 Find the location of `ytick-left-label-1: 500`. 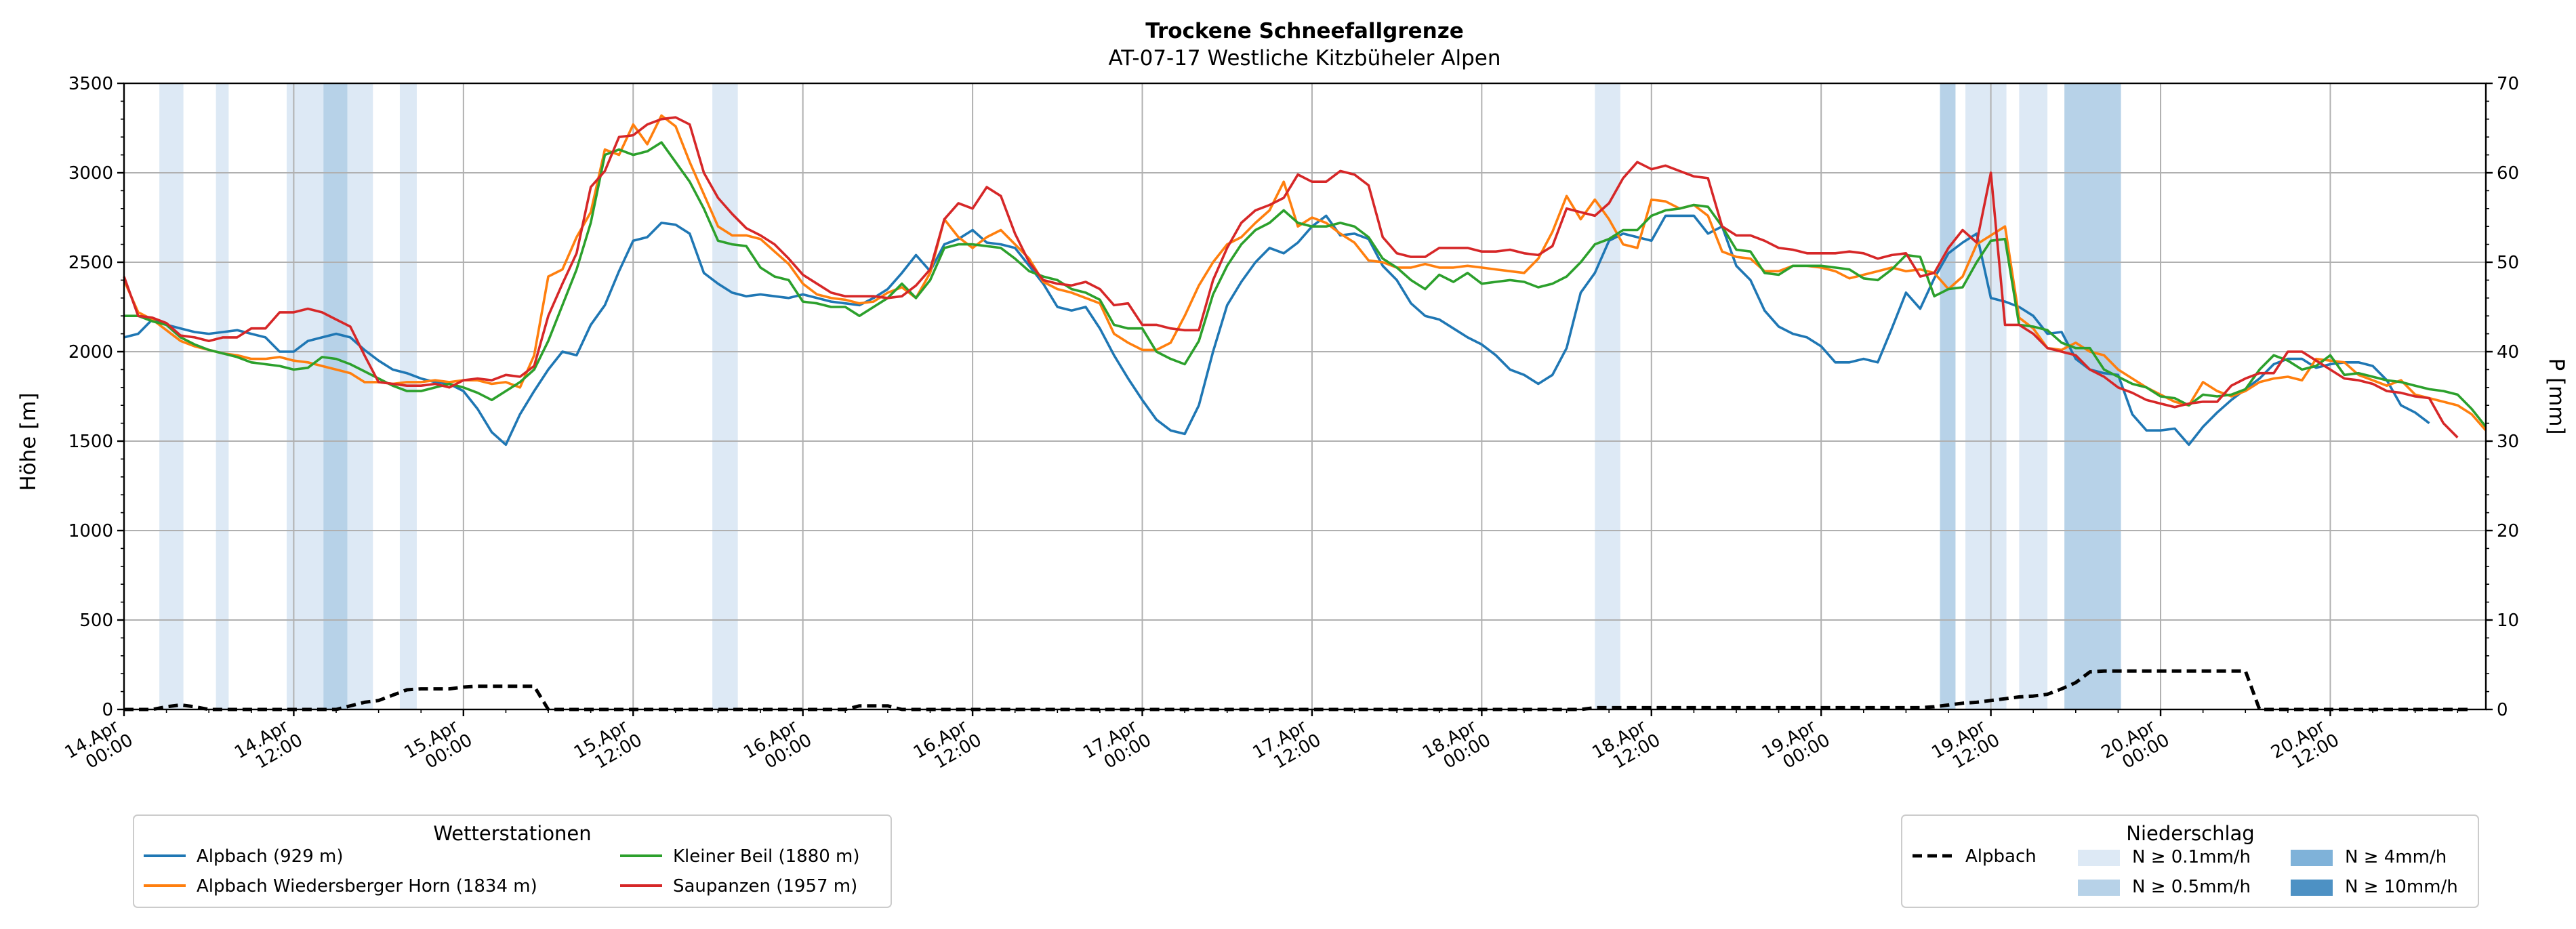

ytick-left-label-1: 500 is located at coordinates (96, 621).